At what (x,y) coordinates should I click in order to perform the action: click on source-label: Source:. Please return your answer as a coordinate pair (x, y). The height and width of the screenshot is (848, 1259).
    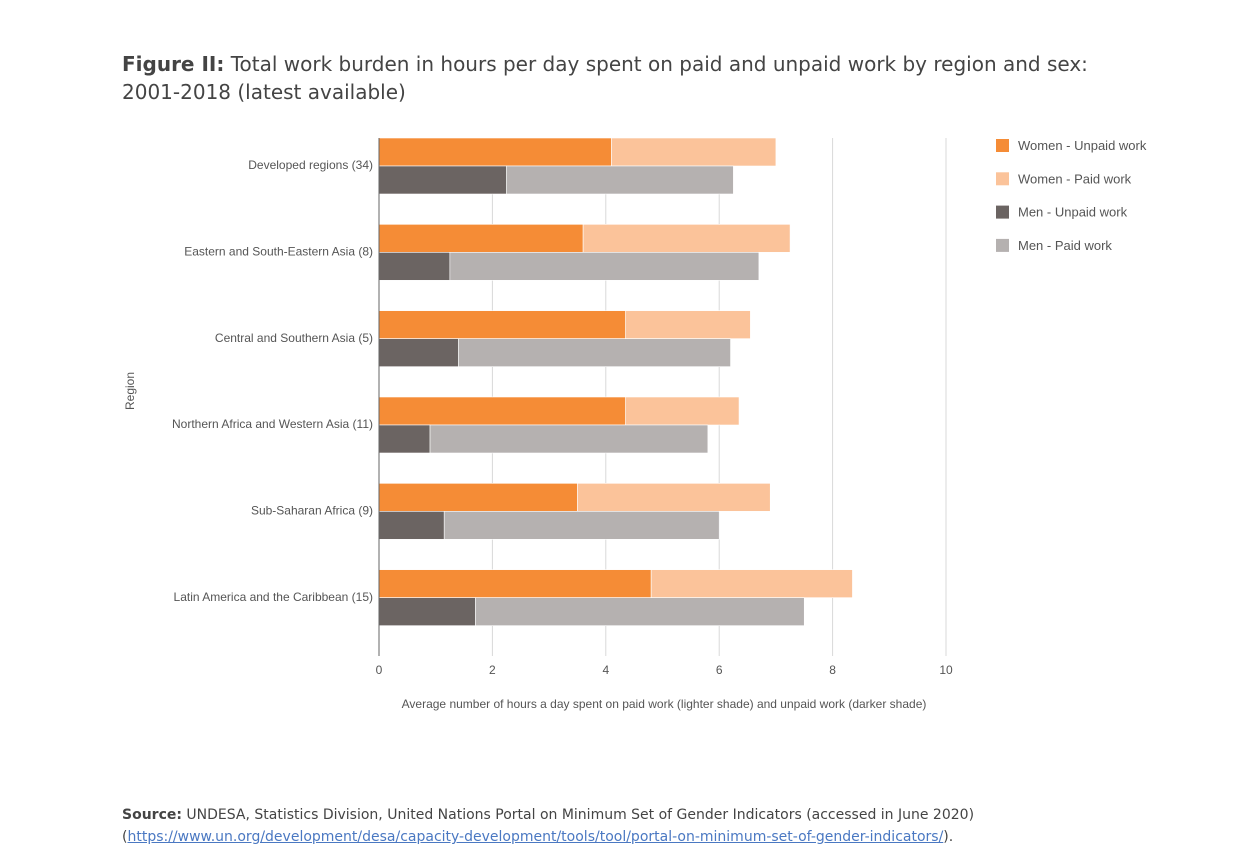
    Looking at the image, I should click on (152, 815).